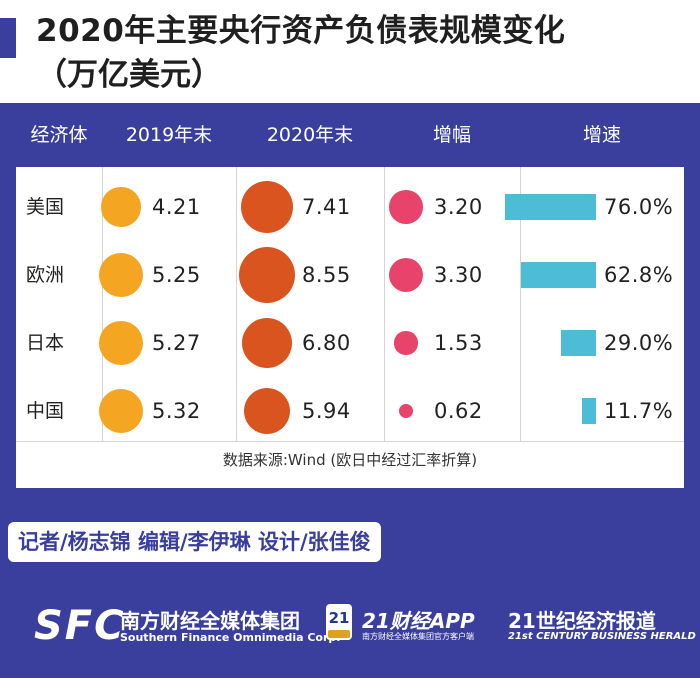 The image size is (700, 678). What do you see at coordinates (326, 411) in the screenshot?
I see `value-2020: 5.94` at bounding box center [326, 411].